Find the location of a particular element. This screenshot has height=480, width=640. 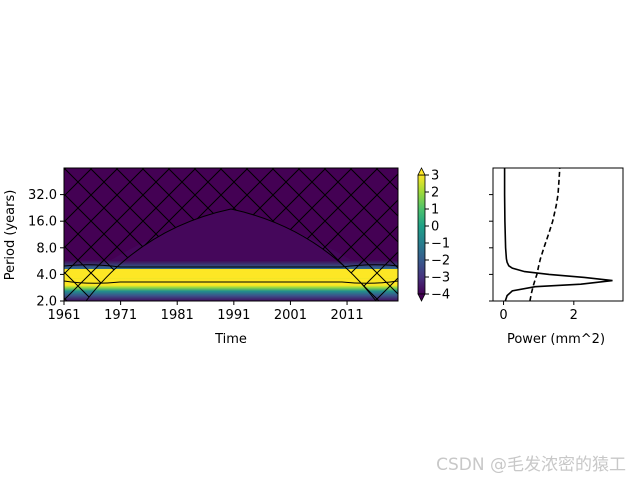

y-axis-label: Period (years) is located at coordinates (10, 235).